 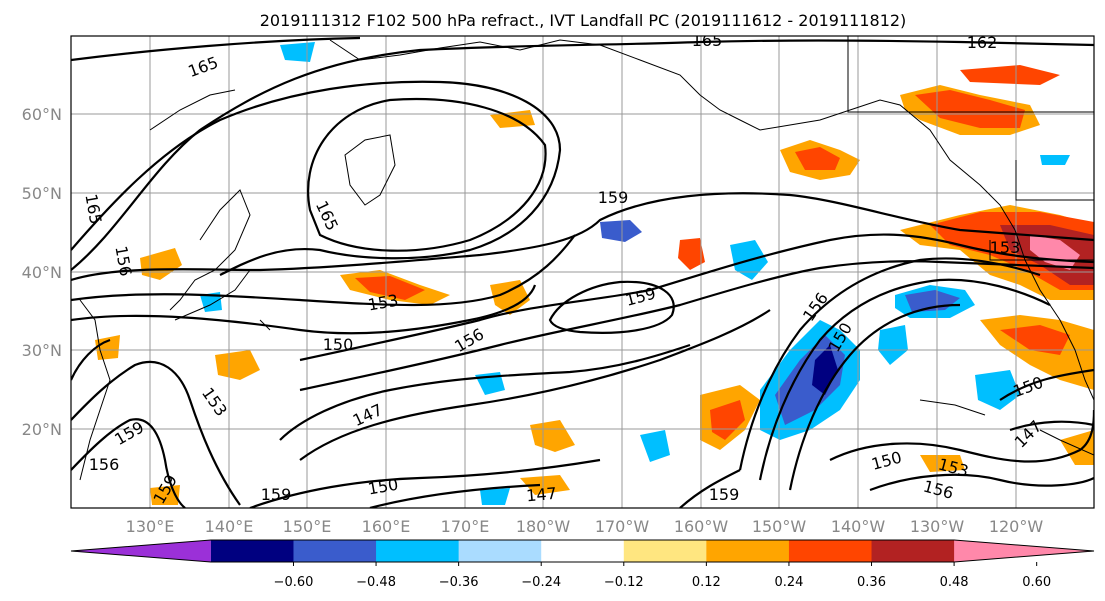 I want to click on colorbar-extend-min, so click(x=141, y=551).